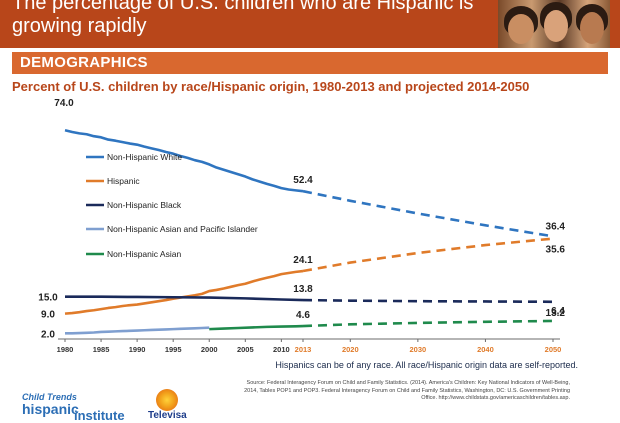  Describe the element at coordinates (182, 229) in the screenshot. I see `legend-label-3: Non-Hispanic Asian and Pacific Islander` at that location.